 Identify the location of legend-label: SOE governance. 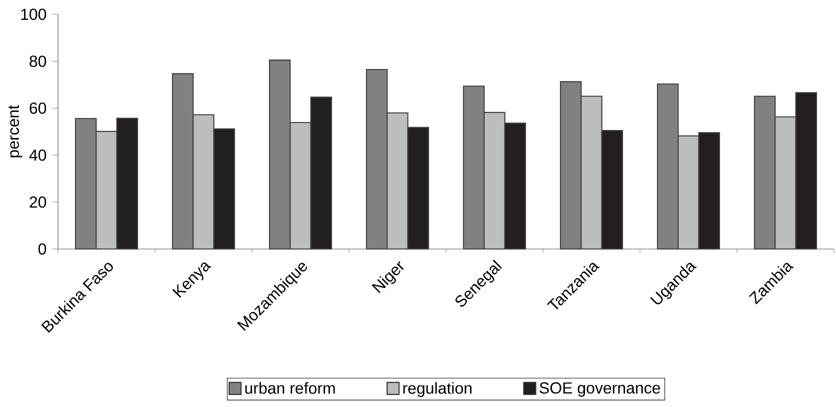
(600, 389).